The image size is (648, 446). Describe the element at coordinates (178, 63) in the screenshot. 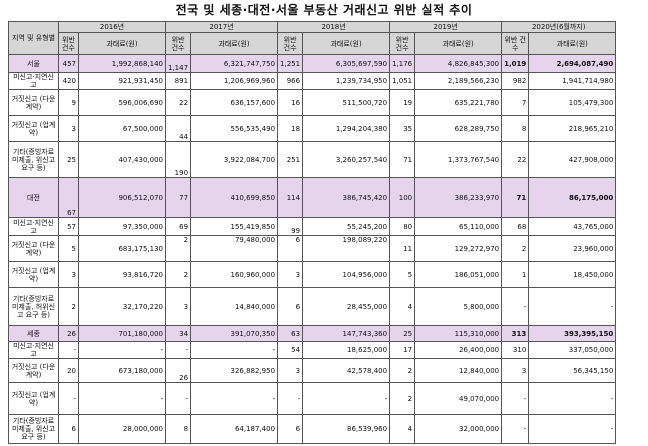

I see `violation-count-cell: 1,147` at that location.